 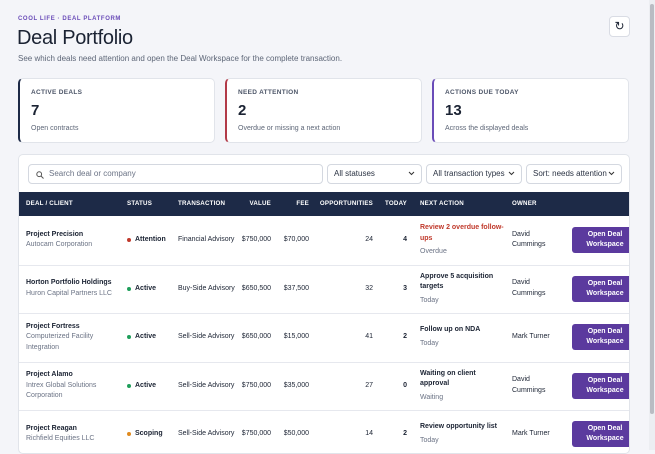 I want to click on status-select: All statuses, so click(x=374, y=174).